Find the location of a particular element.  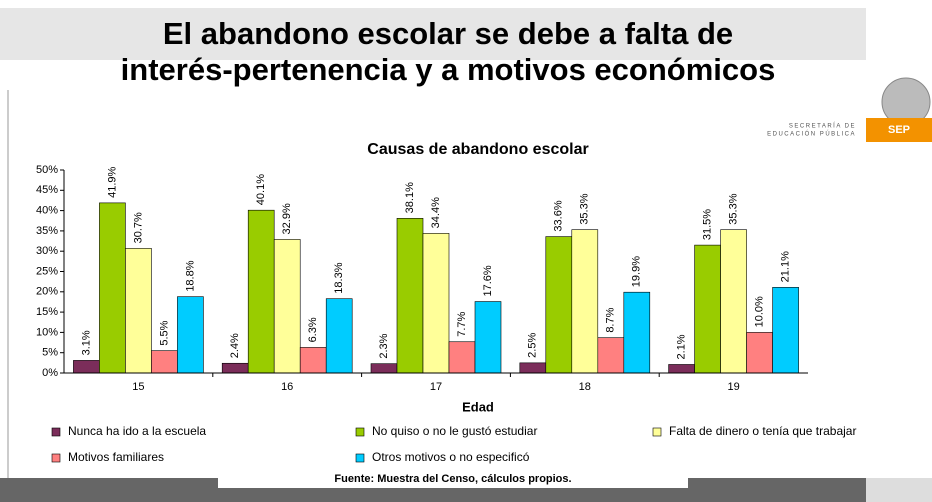

legend-label: Falta de dinero o tenía que trabajar is located at coordinates (762, 431).